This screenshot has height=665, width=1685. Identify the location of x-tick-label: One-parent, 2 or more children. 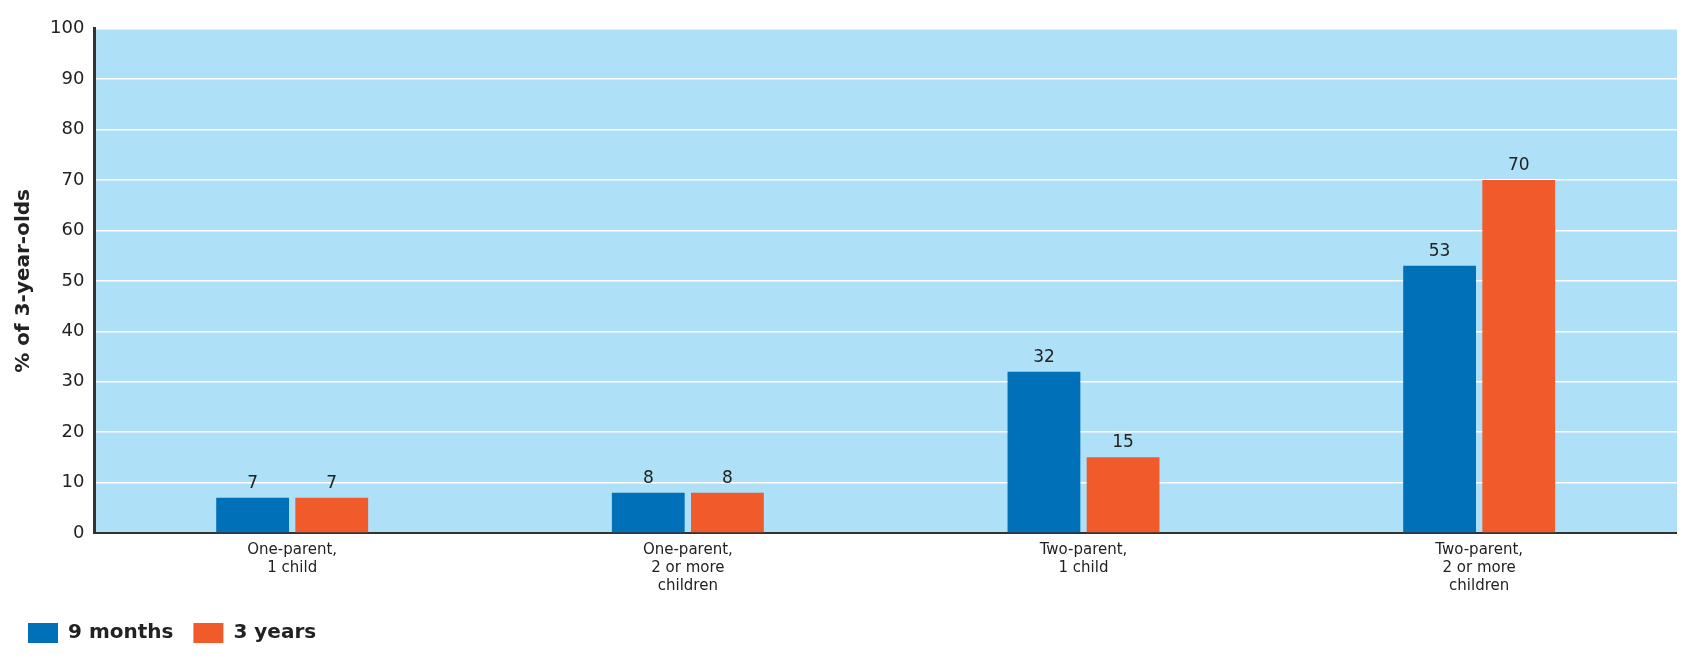
(687, 566).